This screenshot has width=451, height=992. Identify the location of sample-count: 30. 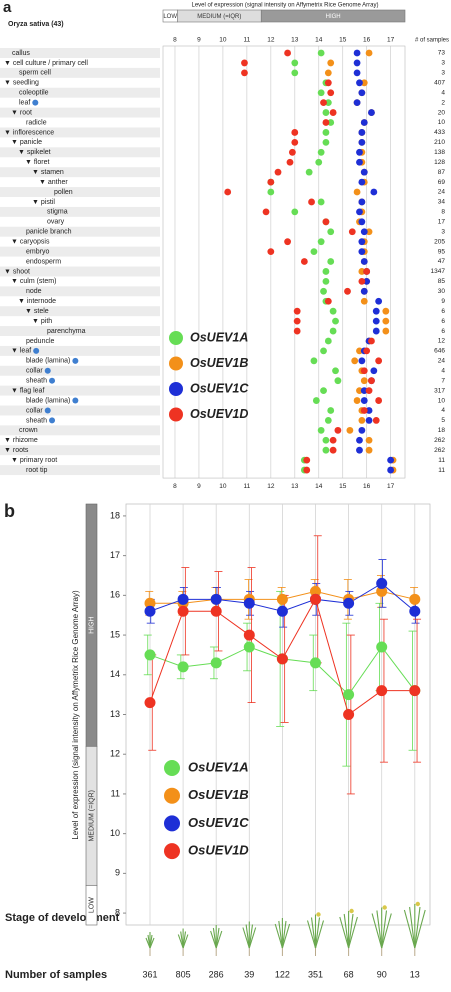
(442, 291).